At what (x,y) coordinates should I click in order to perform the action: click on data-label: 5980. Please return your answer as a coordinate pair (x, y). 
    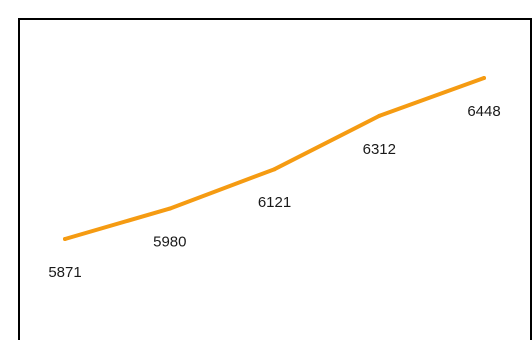
    Looking at the image, I should click on (169, 242).